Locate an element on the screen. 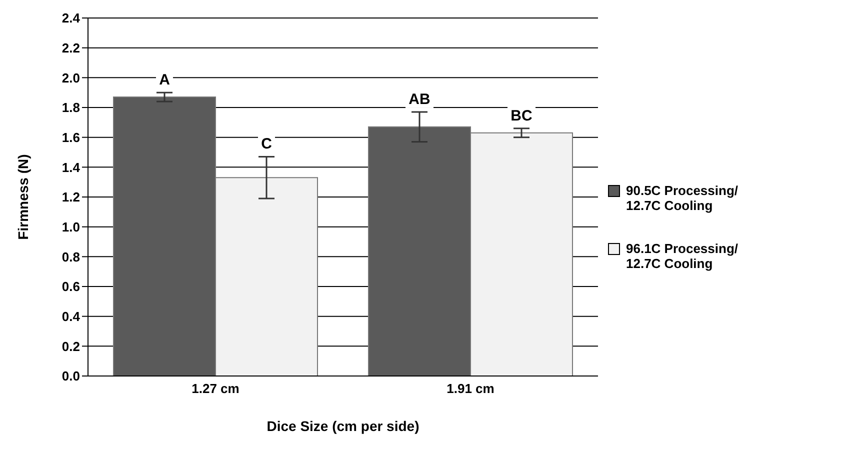 The width and height of the screenshot is (853, 454). y-tick-label: 0.0 is located at coordinates (71, 376).